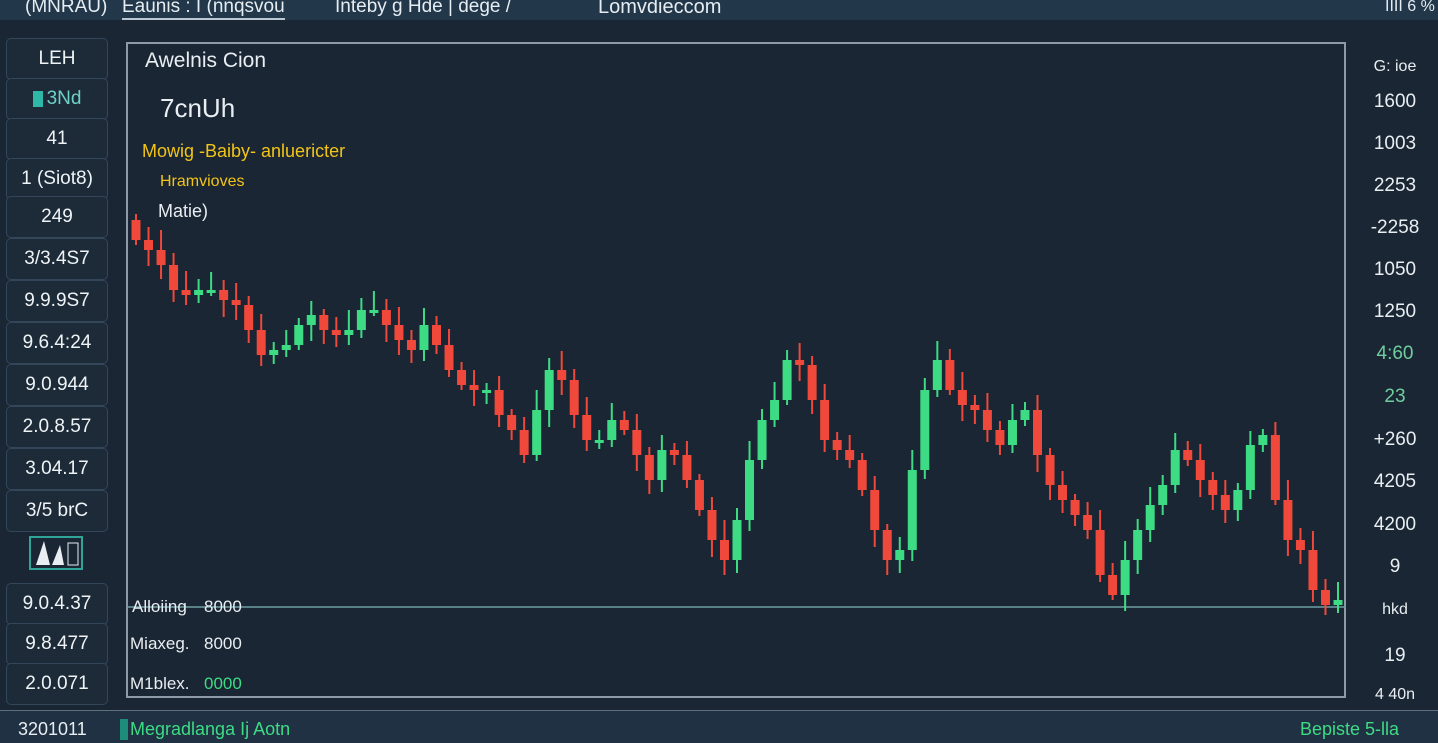 This screenshot has width=1438, height=743. What do you see at coordinates (57, 301) in the screenshot?
I see `sidebar-item: 9.9.9S7` at bounding box center [57, 301].